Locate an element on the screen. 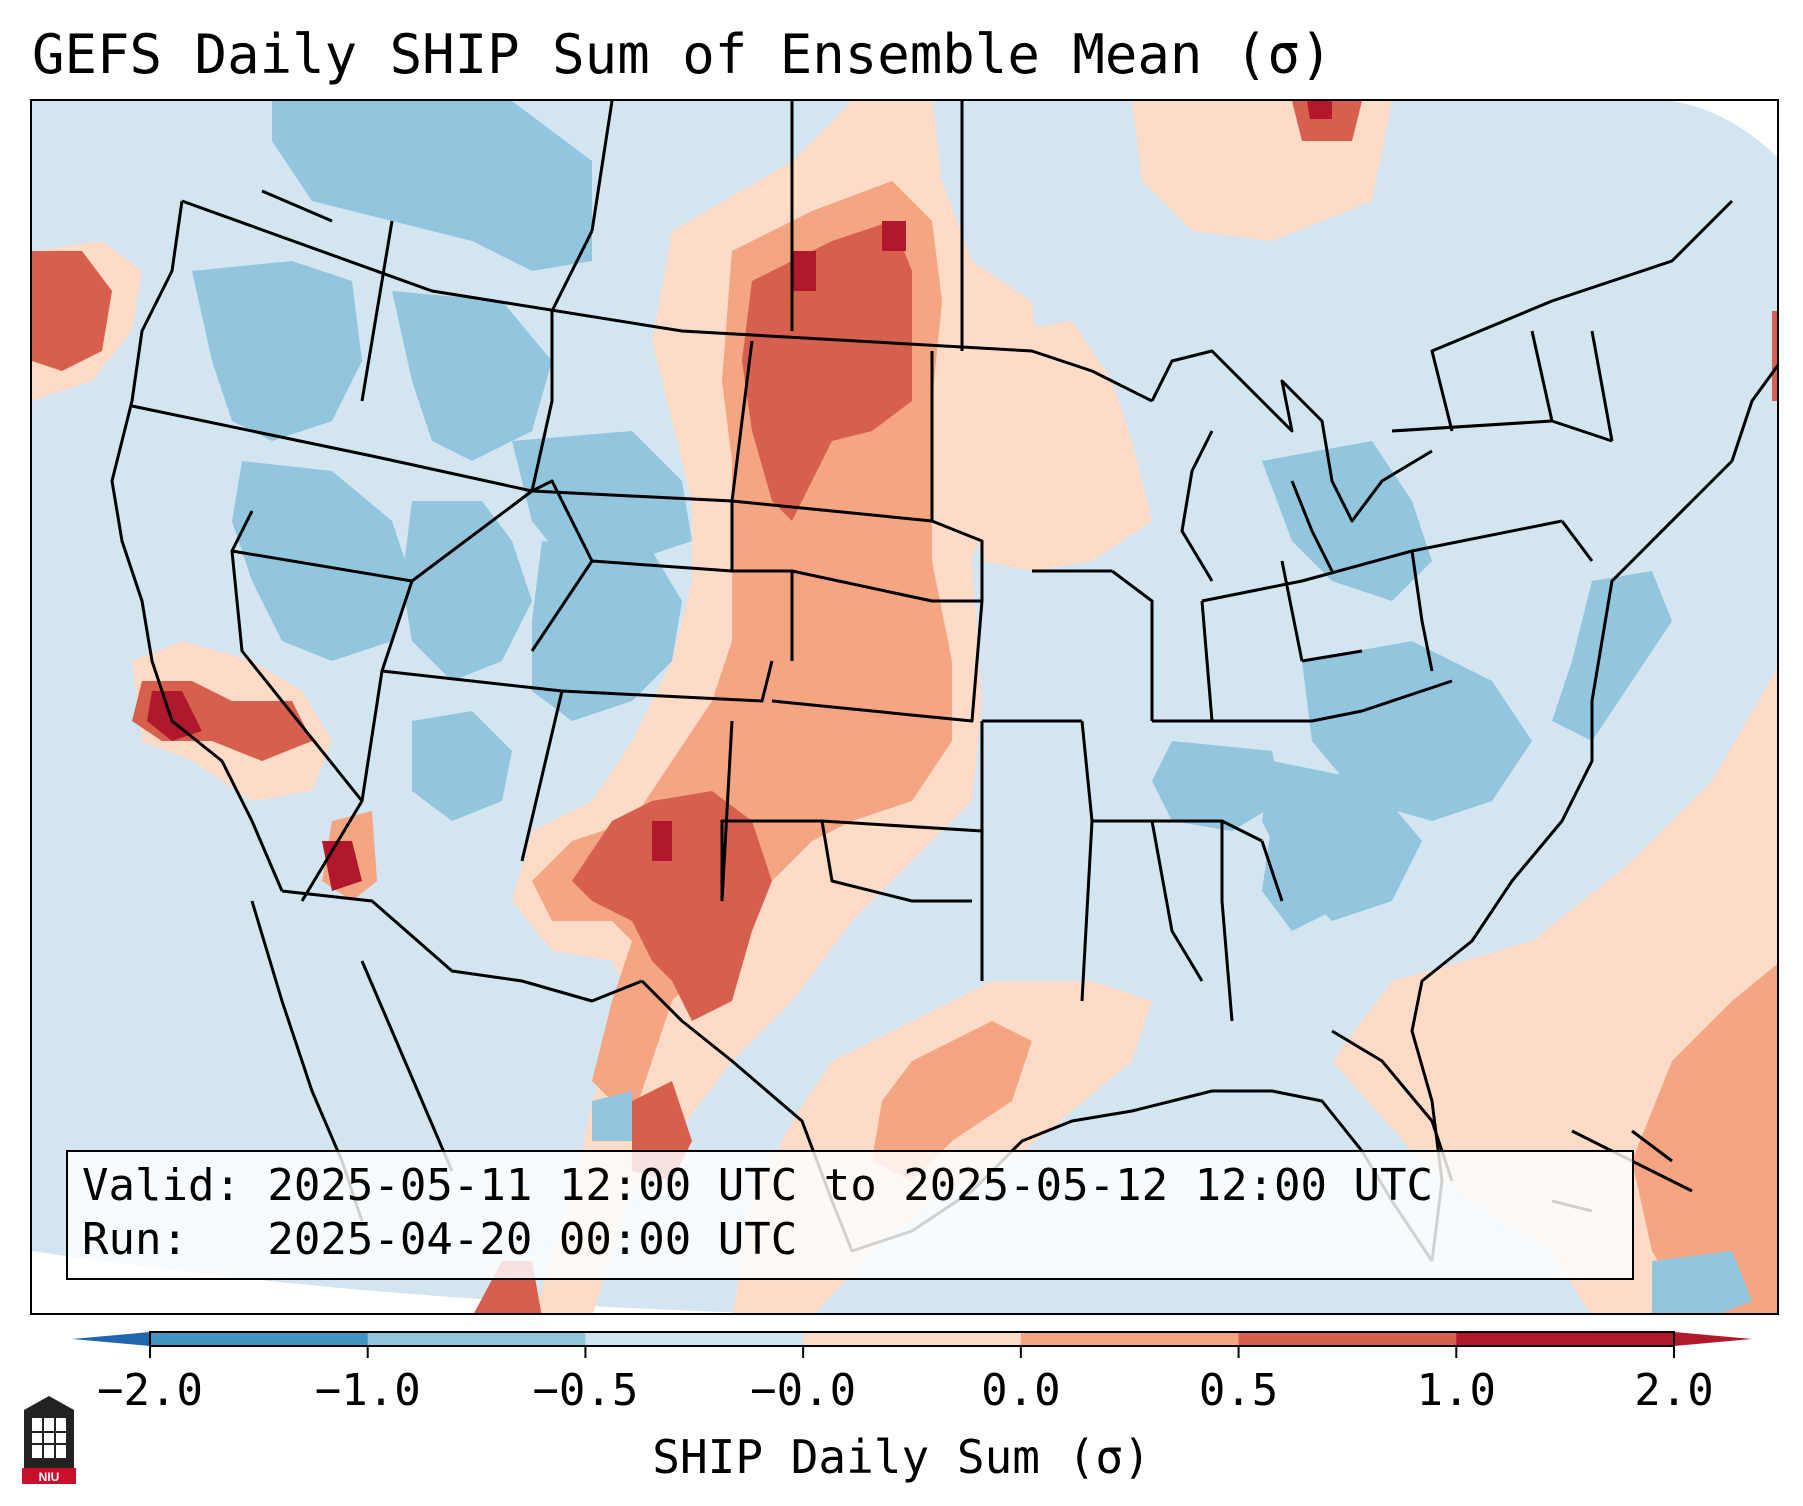 The image size is (1803, 1506). projection-edge-bottom-left is located at coordinates (392, 1282).